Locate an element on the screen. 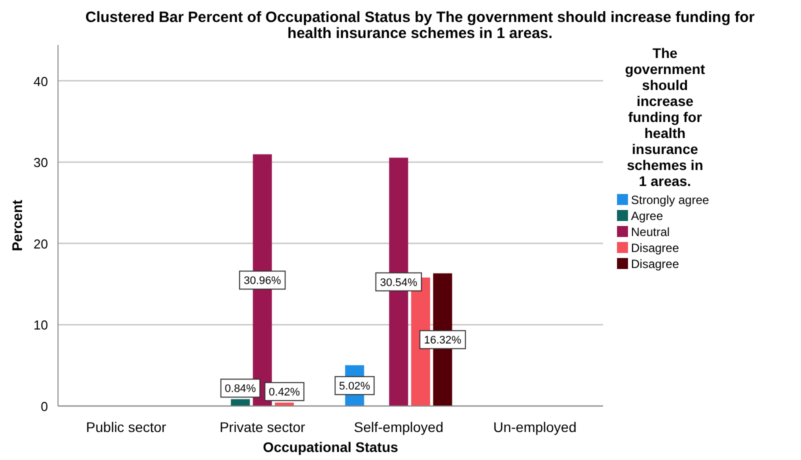 This screenshot has height=460, width=801. bar is located at coordinates (240, 402).